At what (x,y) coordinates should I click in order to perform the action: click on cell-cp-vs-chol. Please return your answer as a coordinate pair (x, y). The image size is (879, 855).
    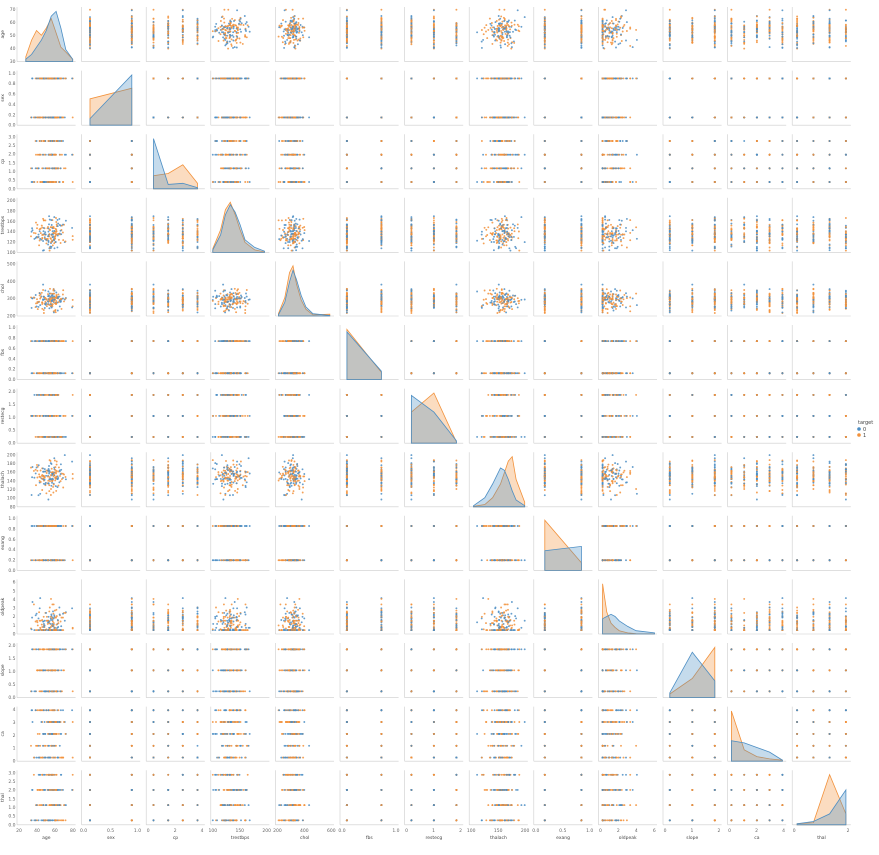
    Looking at the image, I should click on (304, 161).